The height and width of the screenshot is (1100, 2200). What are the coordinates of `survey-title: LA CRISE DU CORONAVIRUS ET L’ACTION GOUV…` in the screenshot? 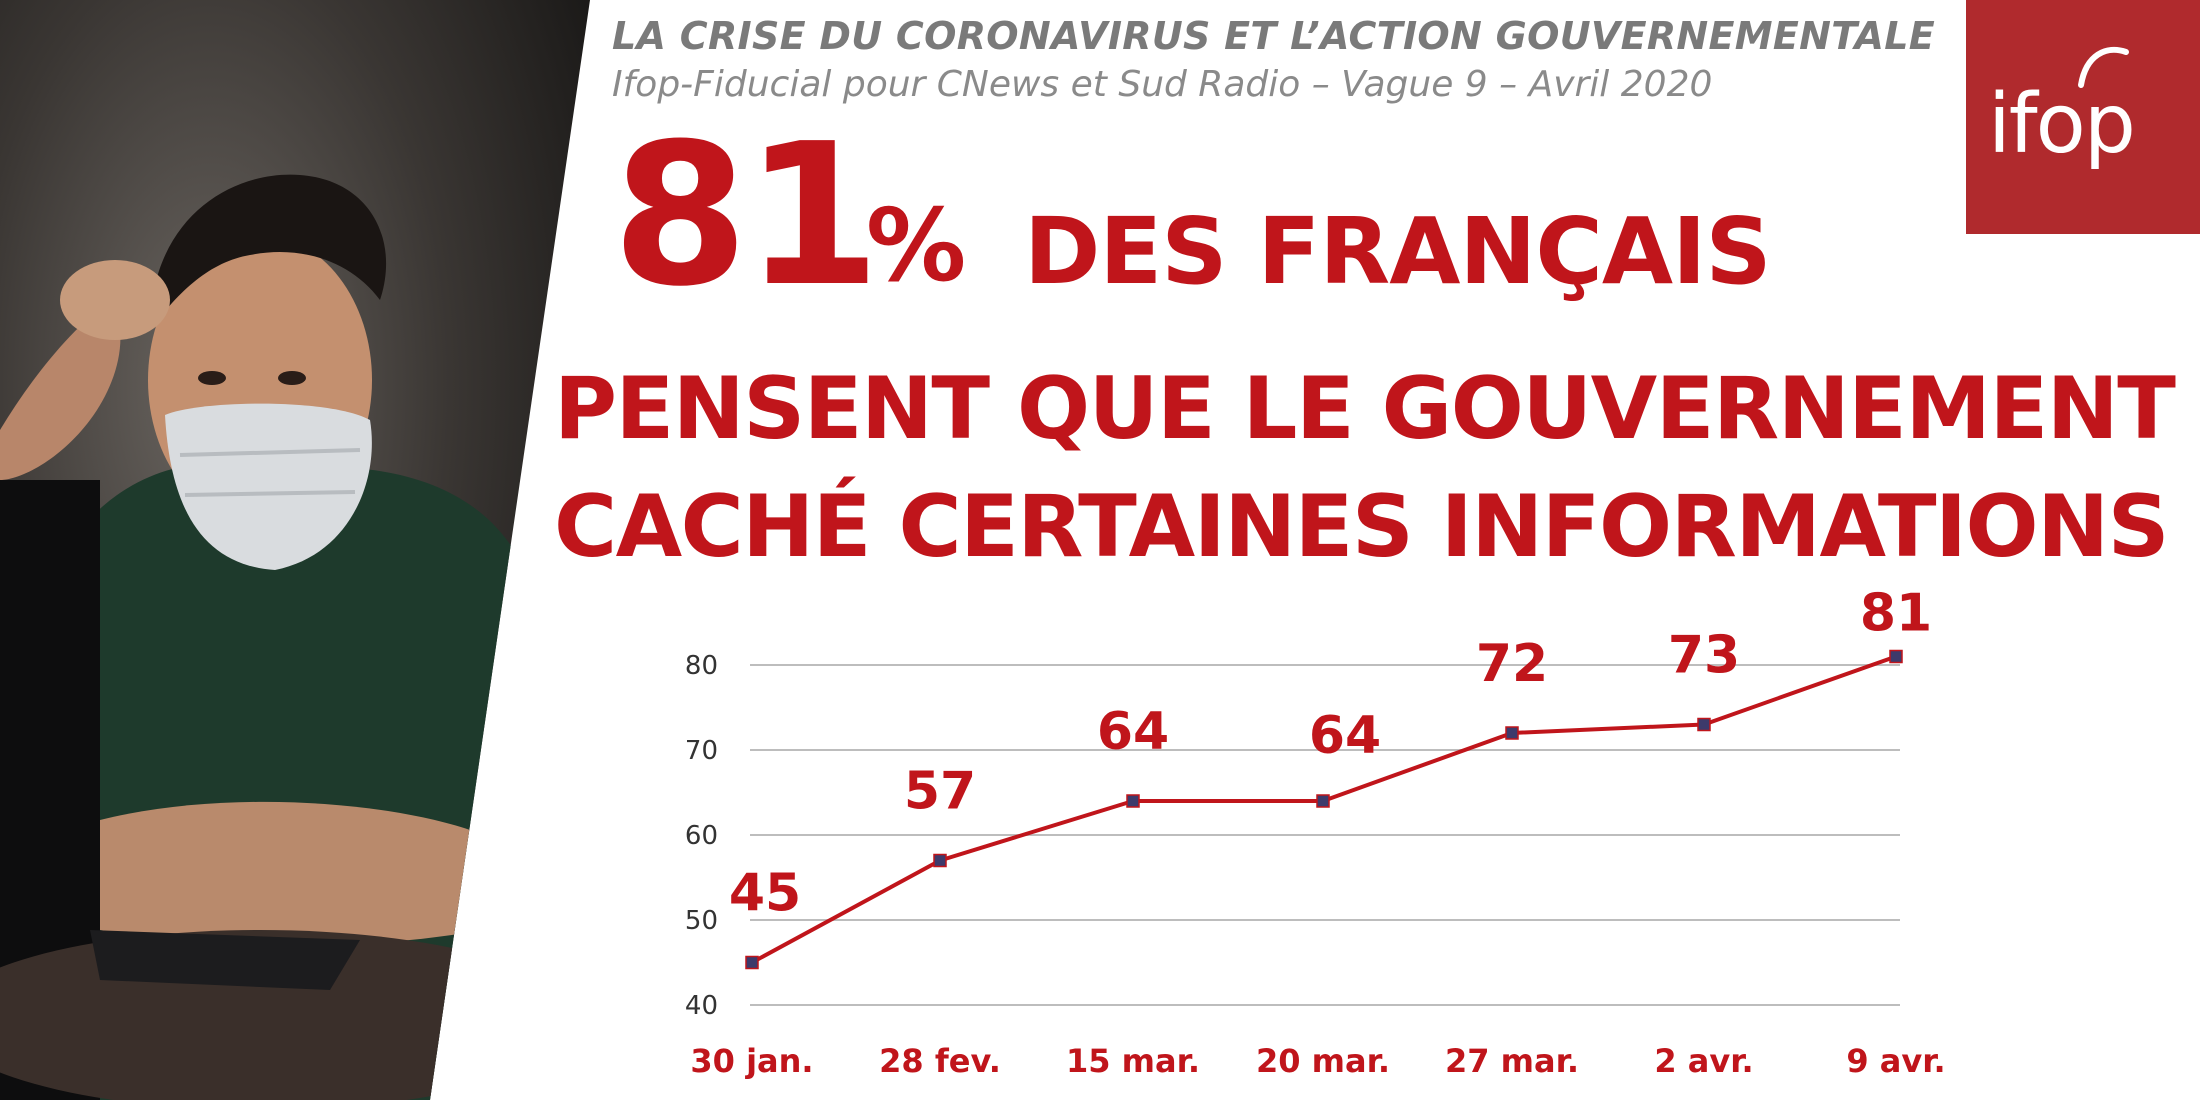 It's located at (1273, 36).